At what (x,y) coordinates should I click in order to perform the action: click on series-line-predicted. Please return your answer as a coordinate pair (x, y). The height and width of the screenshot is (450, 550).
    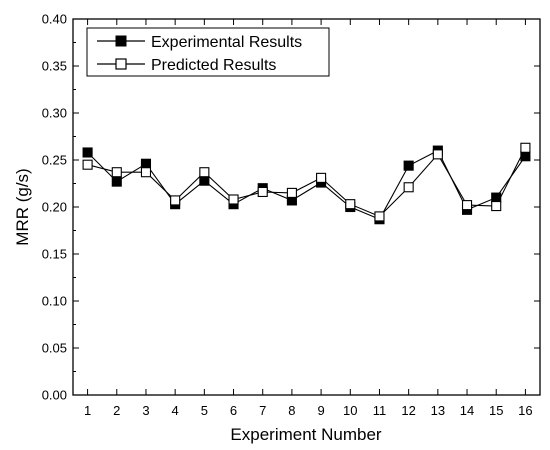
    Looking at the image, I should click on (306, 182).